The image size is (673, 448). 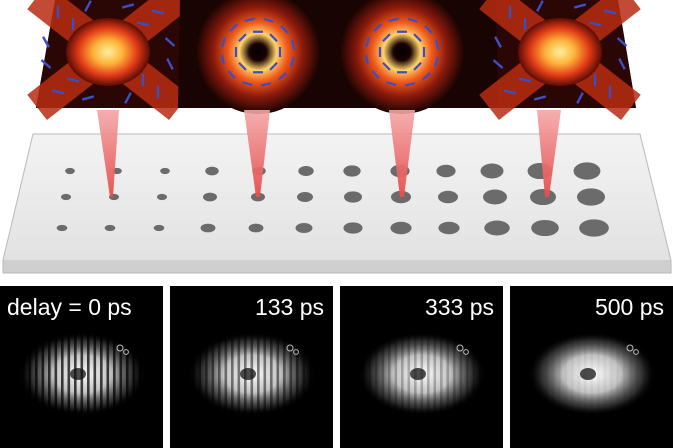 What do you see at coordinates (459, 307) in the screenshot?
I see `delay-label: 333 ps` at bounding box center [459, 307].